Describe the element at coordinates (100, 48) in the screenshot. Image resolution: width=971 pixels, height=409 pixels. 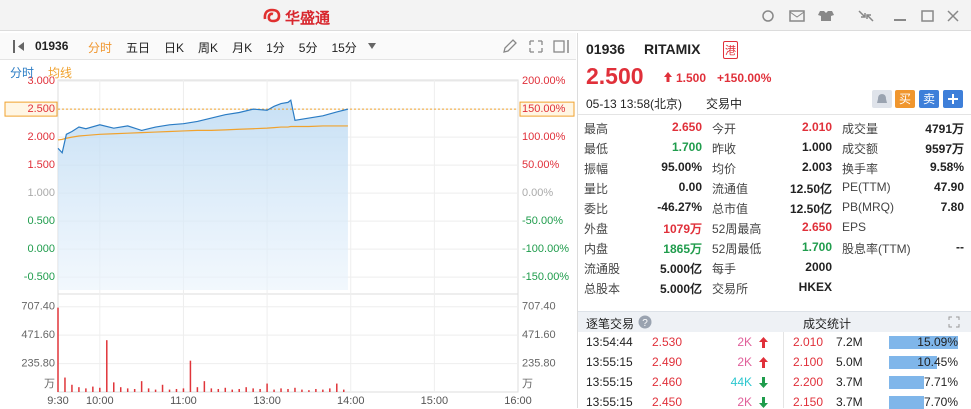
I see `period-tab: 分时` at that location.